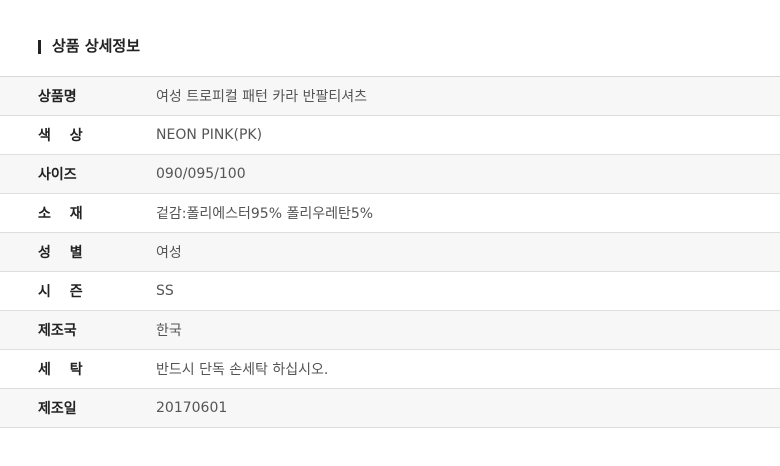  Describe the element at coordinates (60, 292) in the screenshot. I see `row-label: 시 즌` at that location.